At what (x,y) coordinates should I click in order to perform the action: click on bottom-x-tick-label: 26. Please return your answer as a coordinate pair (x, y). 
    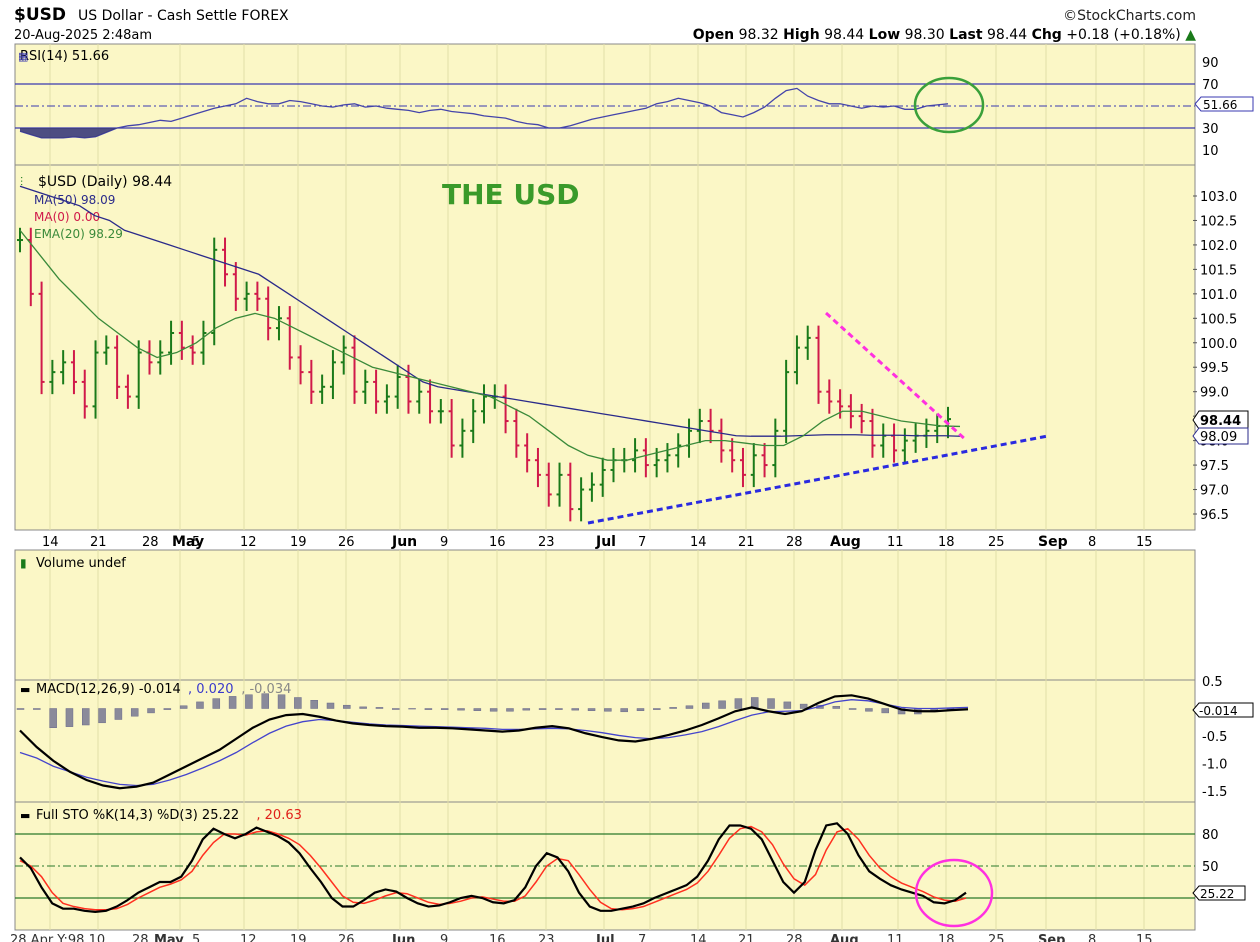
    Looking at the image, I should click on (346, 937).